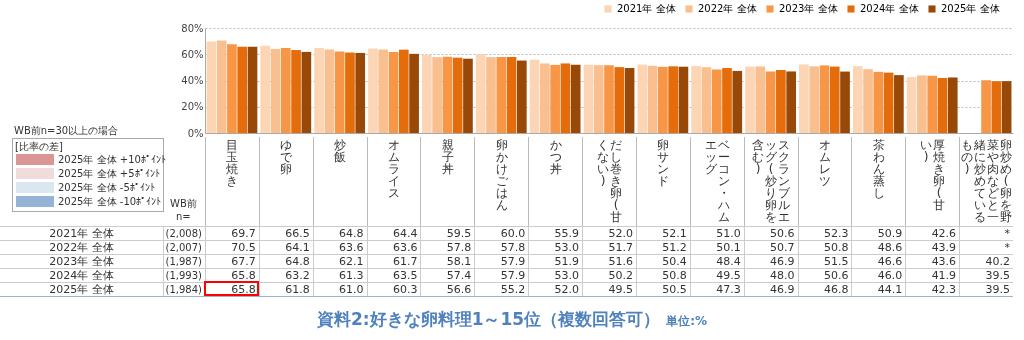  What do you see at coordinates (501, 247) in the screenshot?
I see `data-label: 57.8` at bounding box center [501, 247].